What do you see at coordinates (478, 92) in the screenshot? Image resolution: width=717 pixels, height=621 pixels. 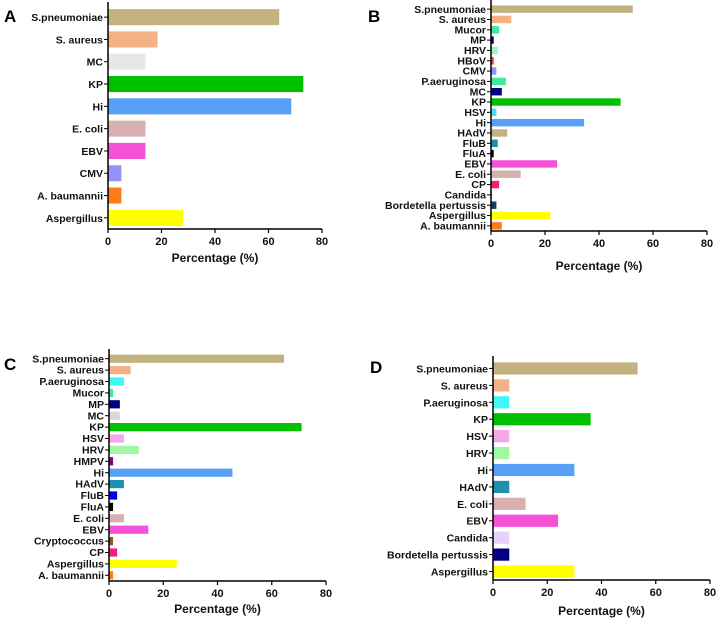 I see `category-label: MC` at bounding box center [478, 92].